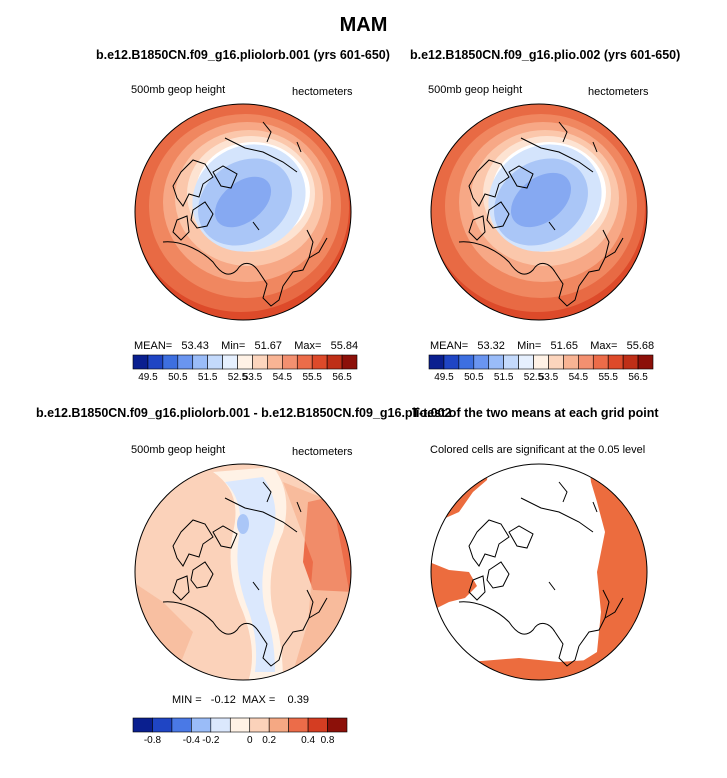  I want to click on max-value: 55.84, so click(344, 346).